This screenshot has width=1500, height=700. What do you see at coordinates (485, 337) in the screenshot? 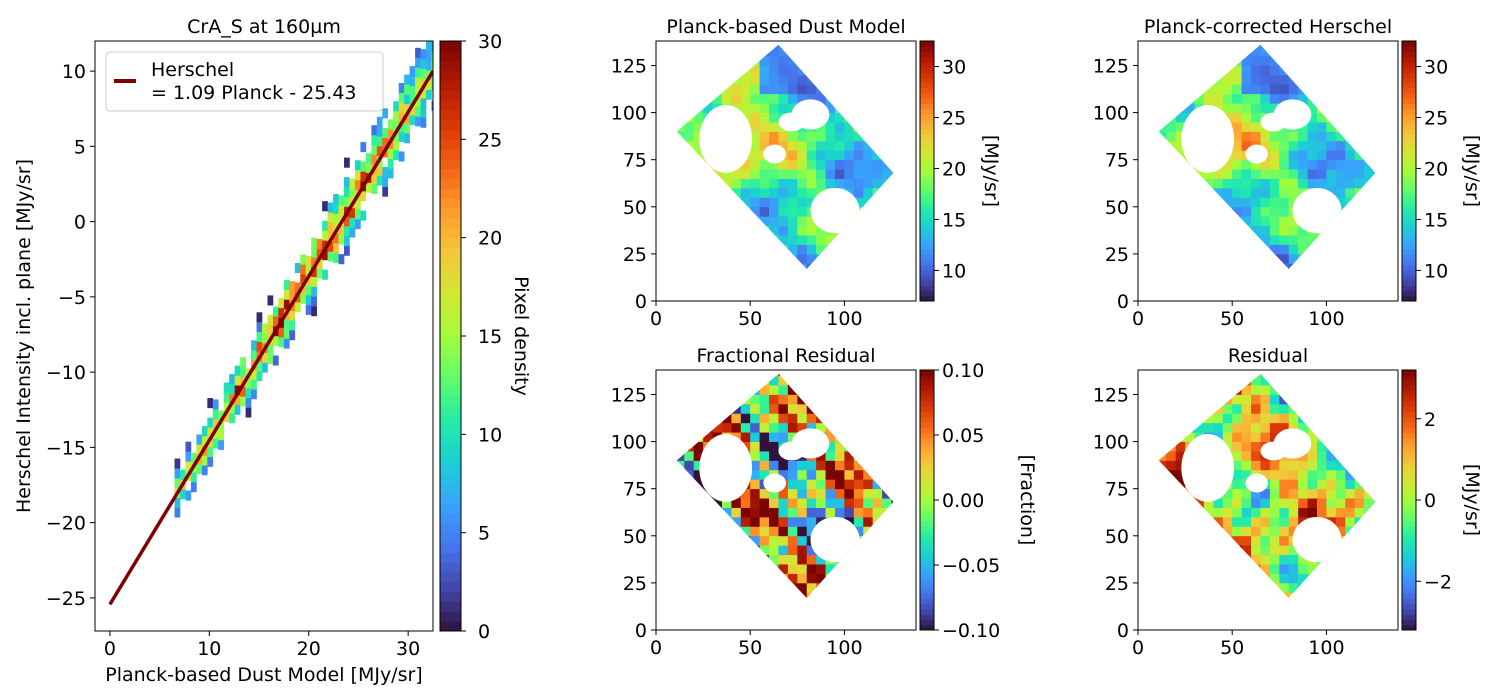
I see `colorbar: 0 5 10 15 20 25 30 Pixel density` at bounding box center [485, 337].